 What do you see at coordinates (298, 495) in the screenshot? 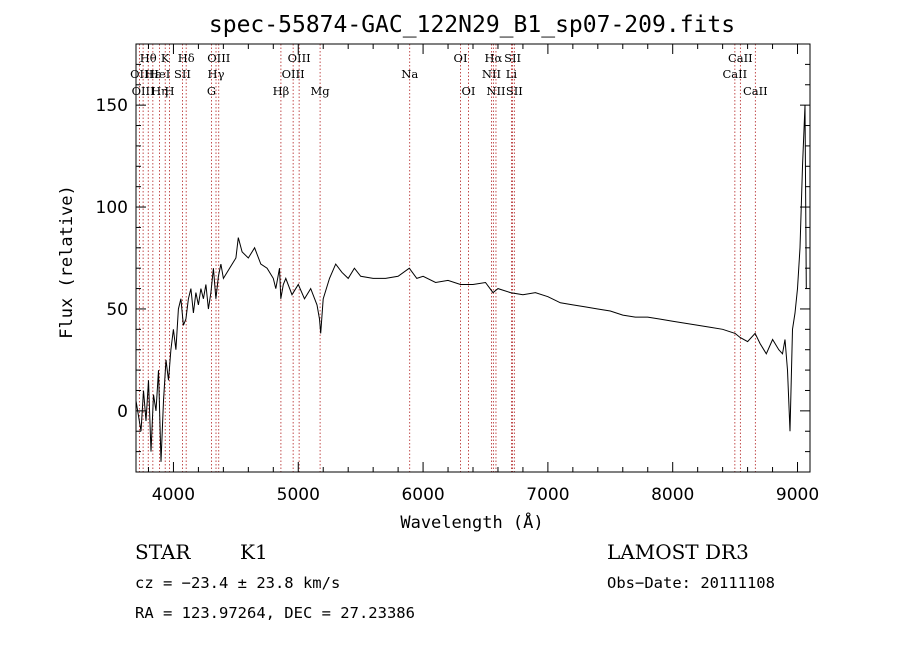
I see `x-tick-label: 5000` at bounding box center [298, 495].